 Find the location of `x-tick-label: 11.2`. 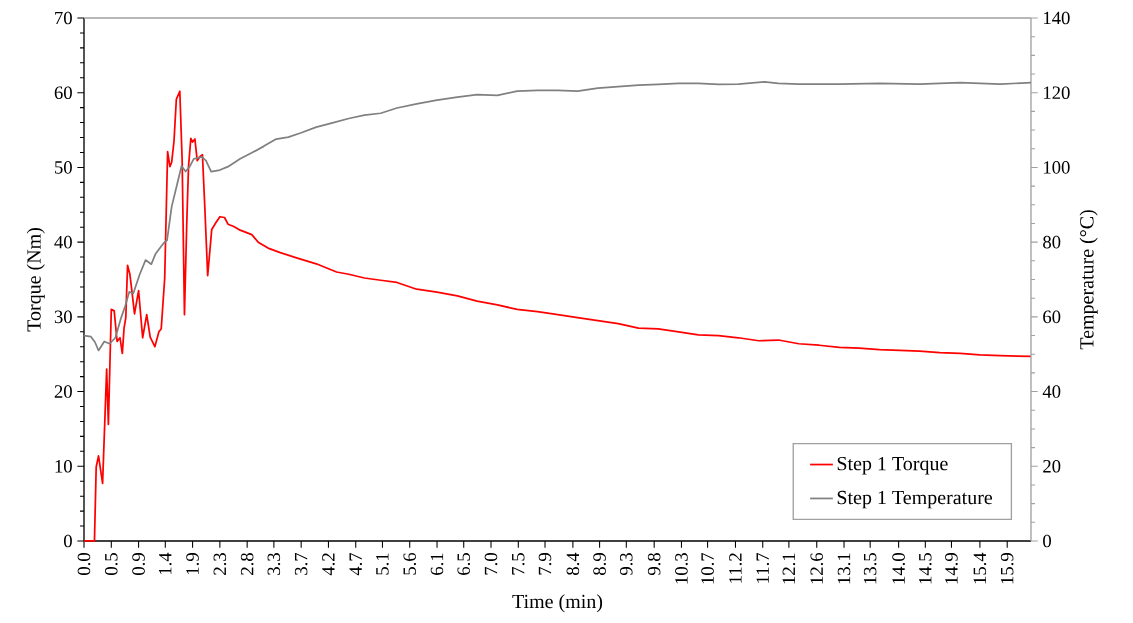

x-tick-label: 11.2 is located at coordinates (735, 568).